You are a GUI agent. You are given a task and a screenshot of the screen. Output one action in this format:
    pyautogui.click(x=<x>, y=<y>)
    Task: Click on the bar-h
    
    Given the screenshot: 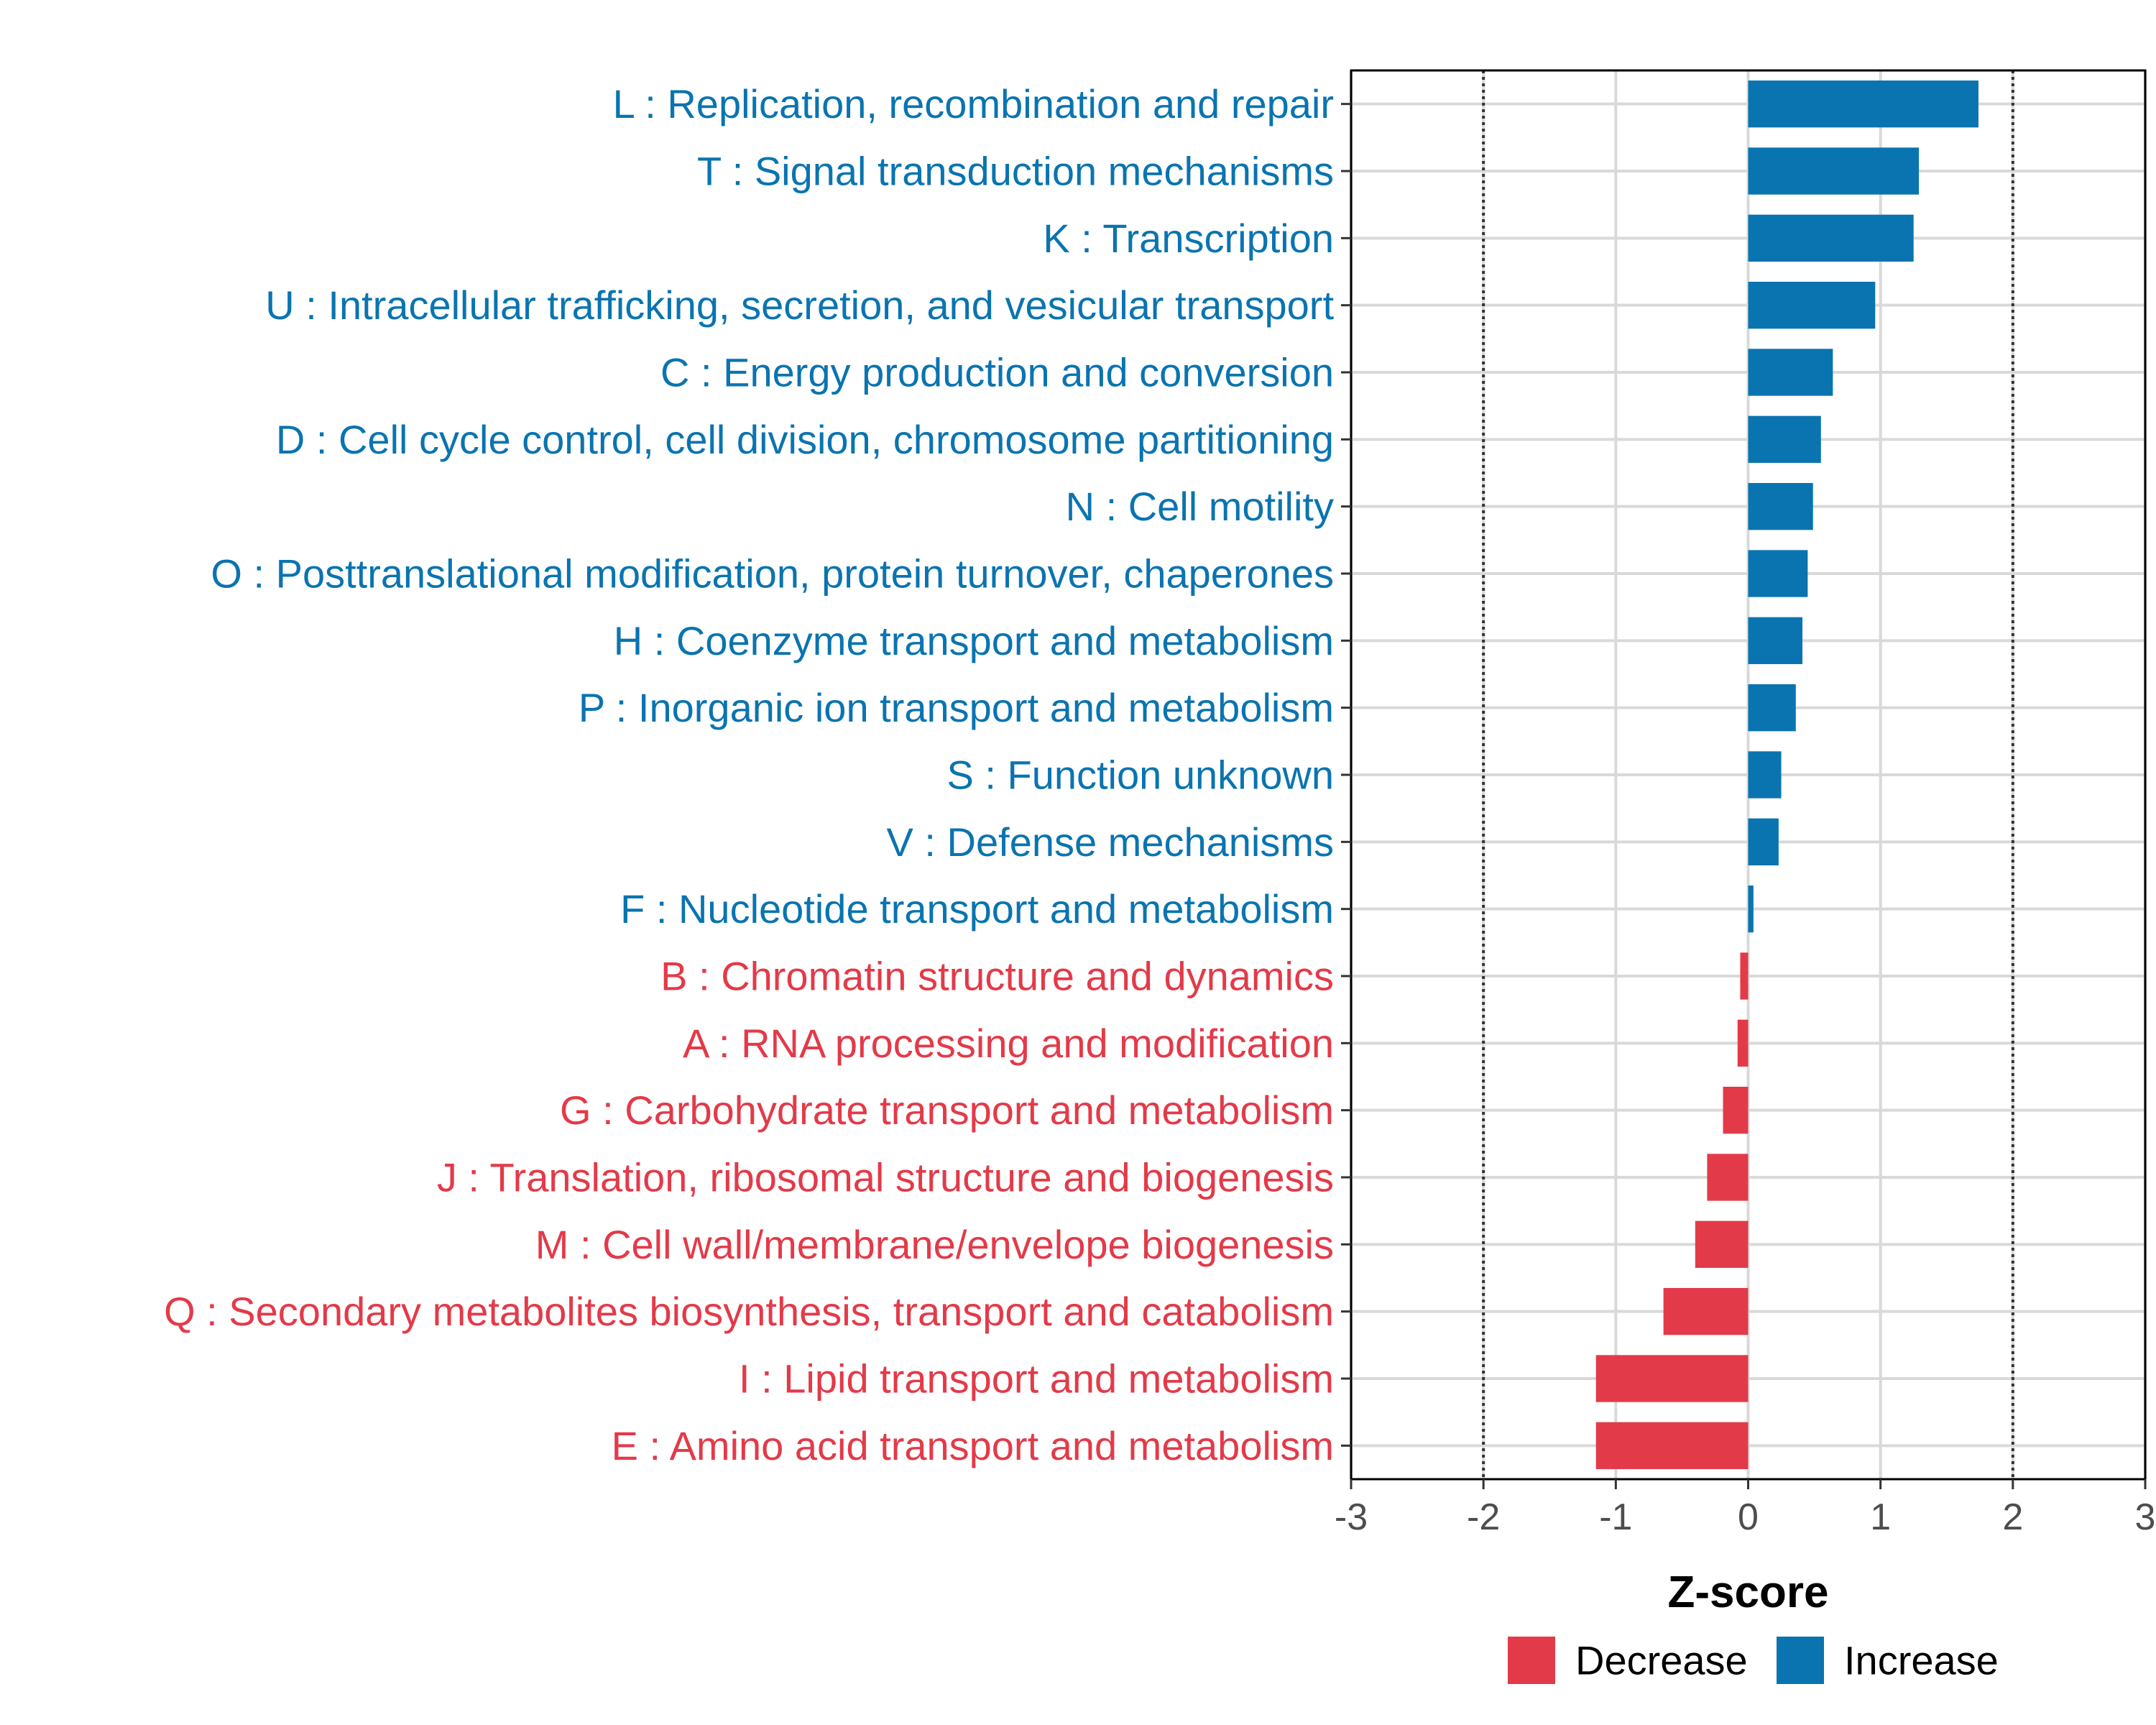 What is the action you would take?
    pyautogui.click(x=1776, y=640)
    